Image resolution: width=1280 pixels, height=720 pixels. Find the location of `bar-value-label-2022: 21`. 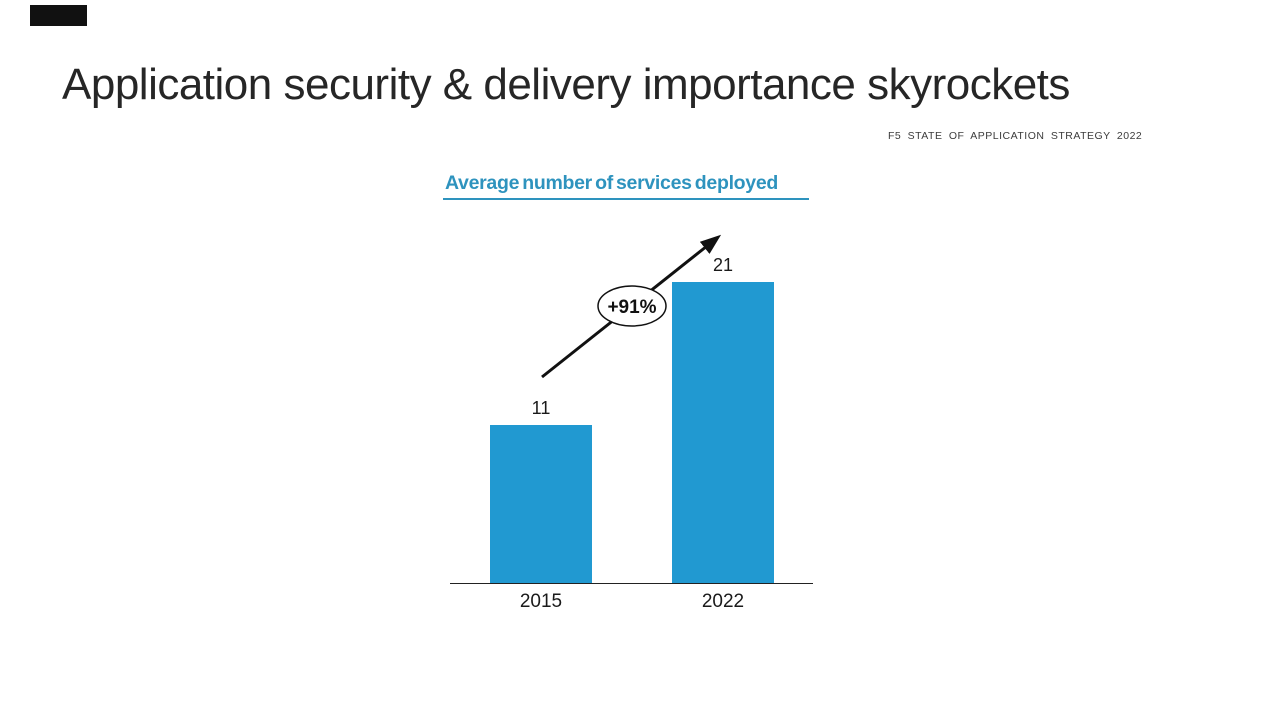

bar-value-label-2022: 21 is located at coordinates (723, 265).